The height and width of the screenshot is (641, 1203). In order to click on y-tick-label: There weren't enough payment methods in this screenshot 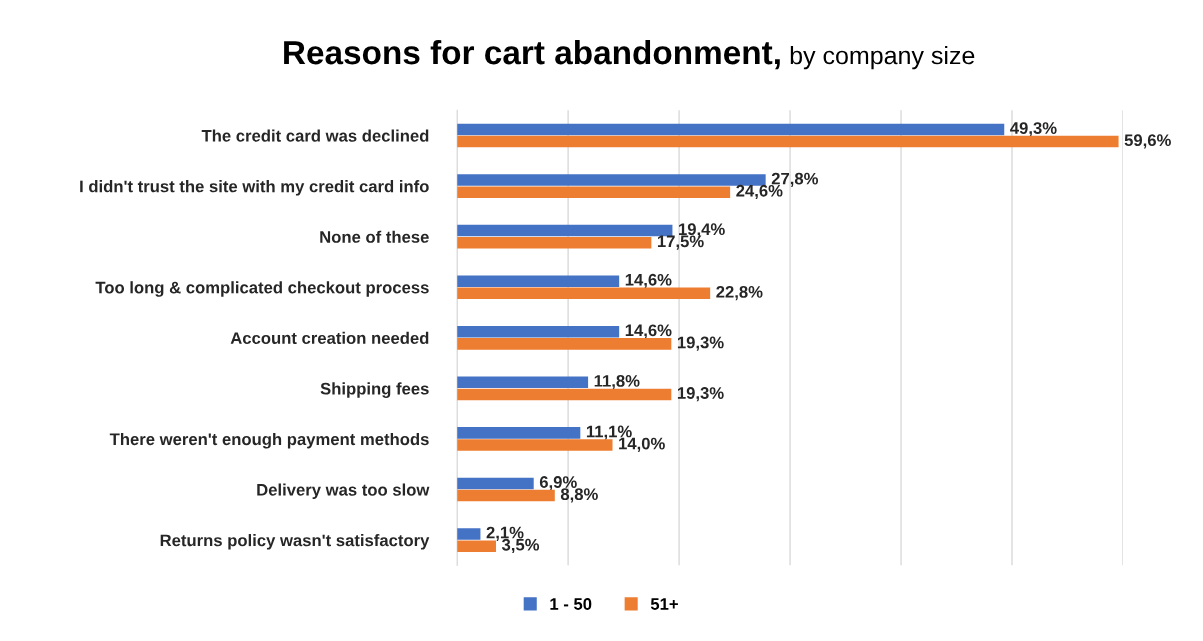, I will do `click(269, 440)`.